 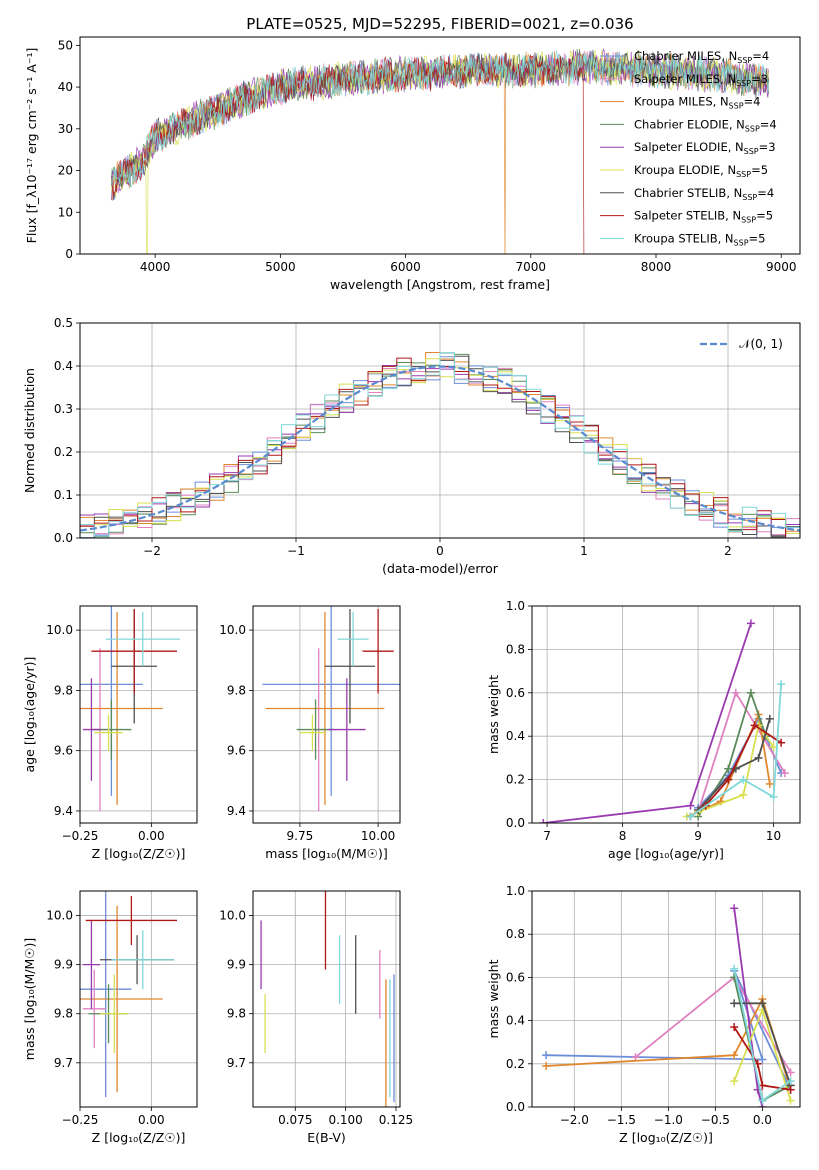 I want to click on x-tick-label: 0.125, so click(x=396, y=1120).